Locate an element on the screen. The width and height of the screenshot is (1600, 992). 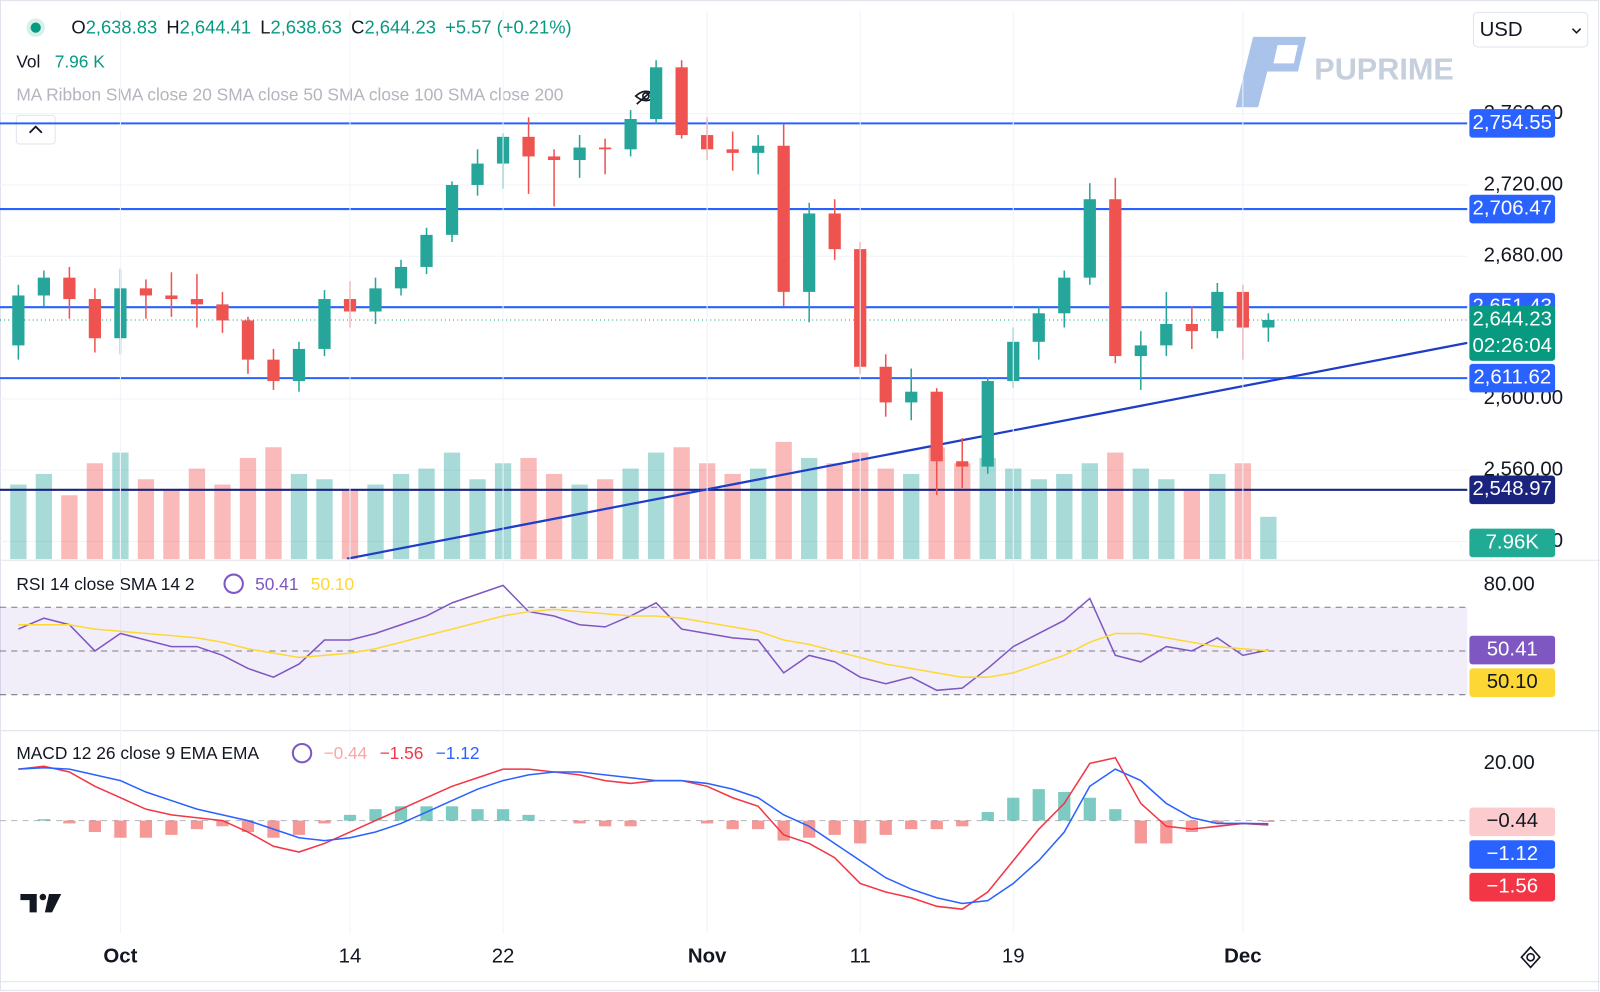
macd-legend-title: MACD 12 26 close 9 EMA EMA is located at coordinates (137, 753).